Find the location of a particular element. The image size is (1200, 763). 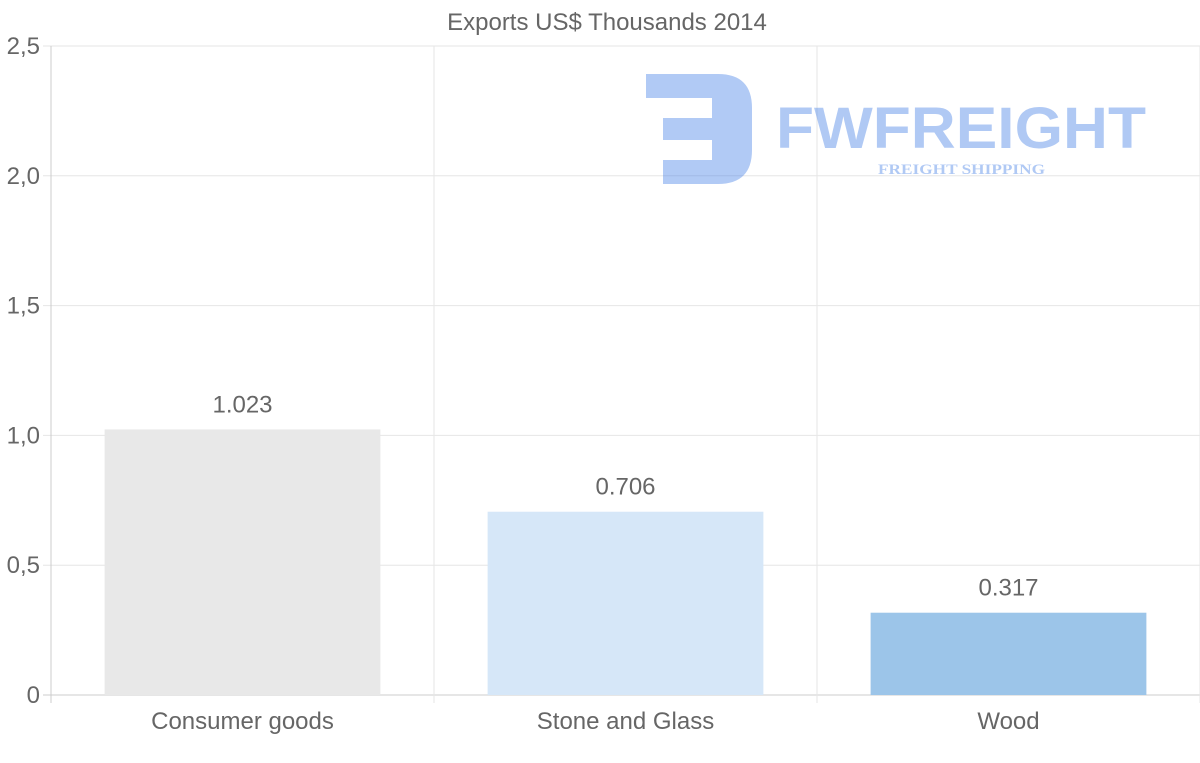

x-tick-label: Stone and Glass is located at coordinates (625, 721).